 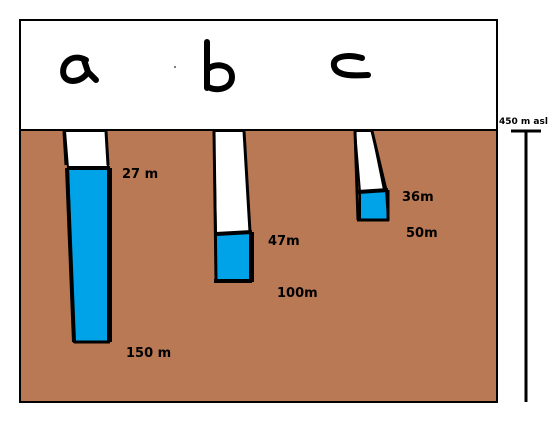 What do you see at coordinates (350, 66) in the screenshot?
I see `well-letter-c: c` at bounding box center [350, 66].